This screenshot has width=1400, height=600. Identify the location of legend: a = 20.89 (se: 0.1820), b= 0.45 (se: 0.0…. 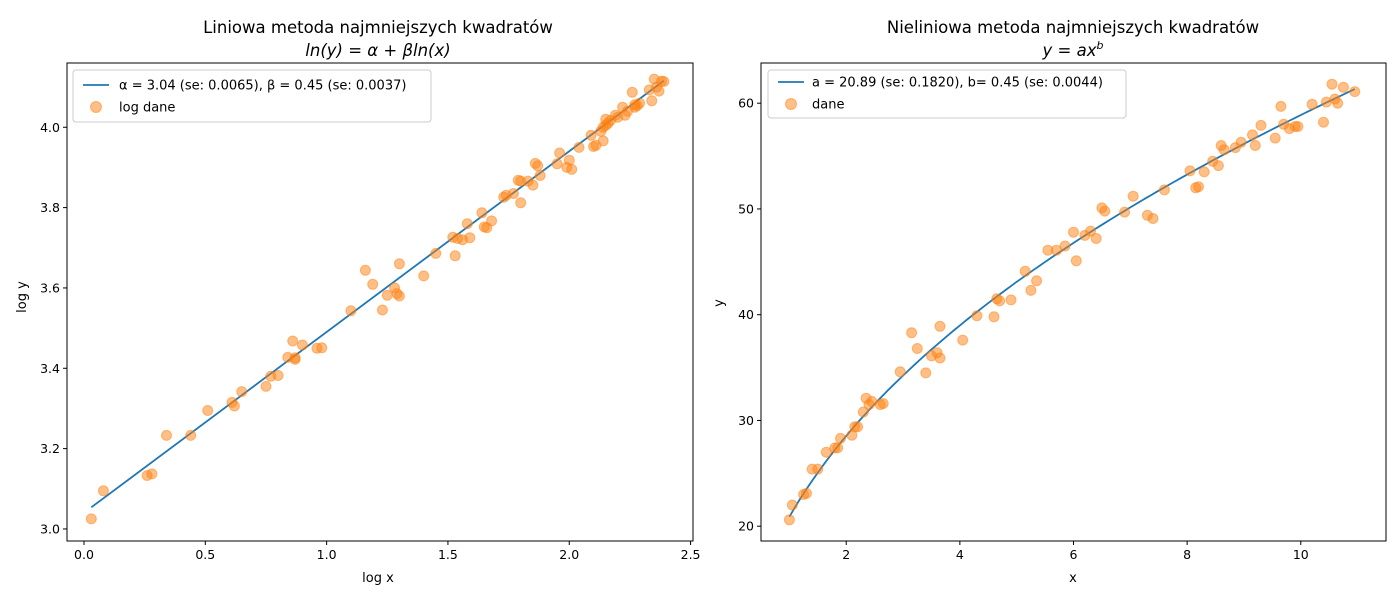
(947, 94).